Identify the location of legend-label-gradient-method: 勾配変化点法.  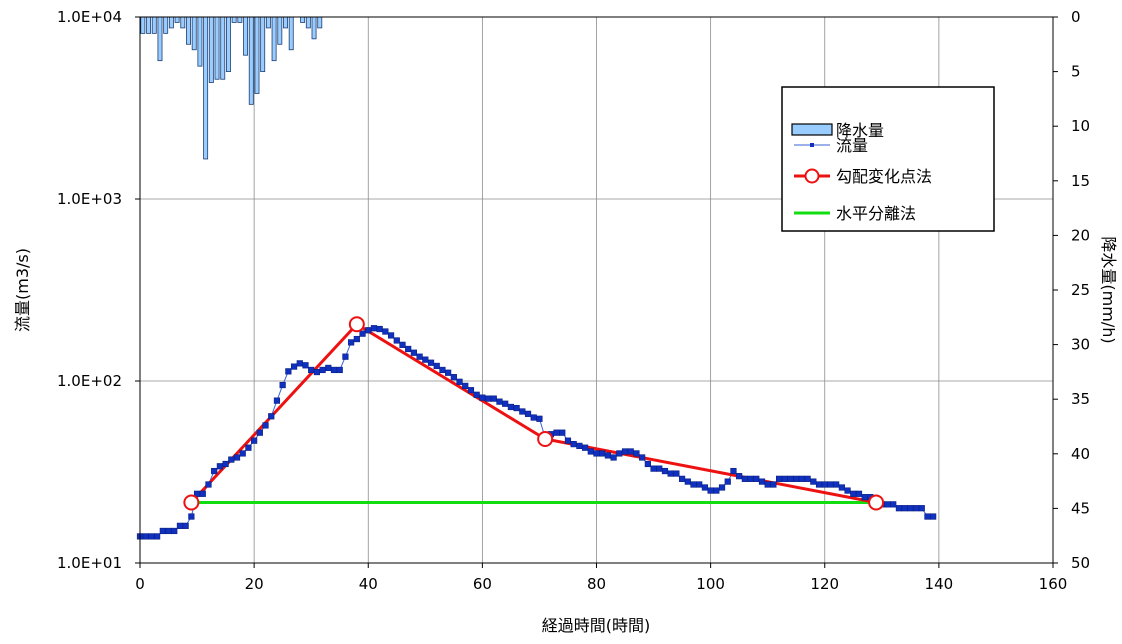
(884, 176).